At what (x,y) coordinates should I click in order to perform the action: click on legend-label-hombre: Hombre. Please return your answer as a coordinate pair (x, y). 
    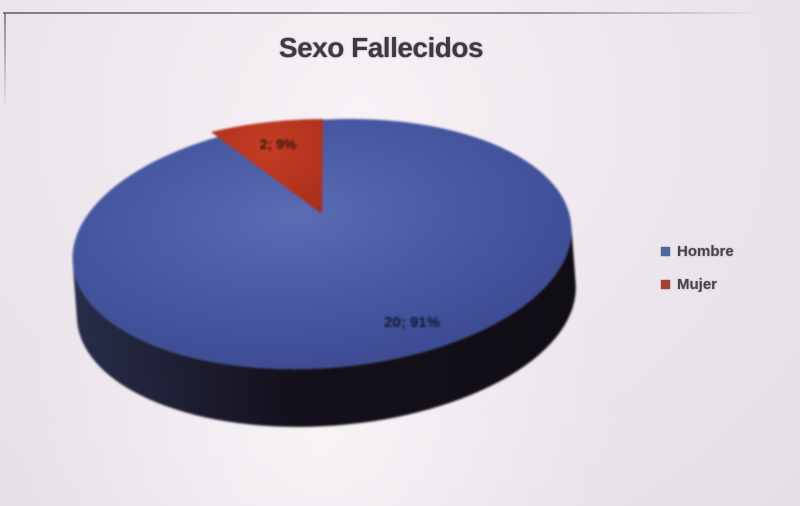
    Looking at the image, I should click on (705, 251).